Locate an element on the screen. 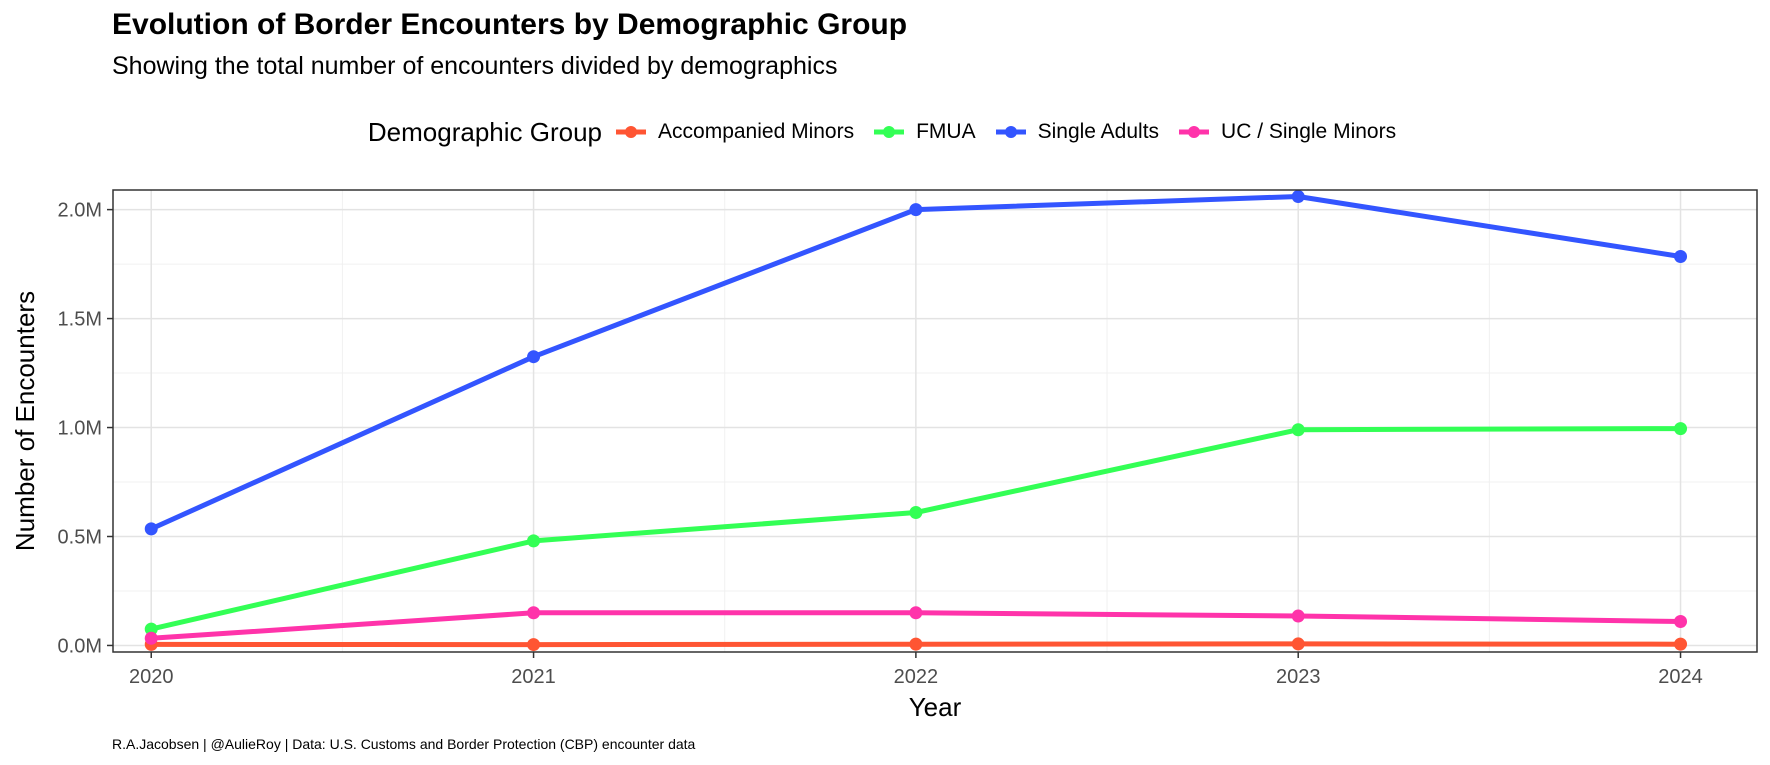 Image resolution: width=1770 pixels, height=765 pixels. legend-label: UC / Single Minors is located at coordinates (1309, 131).